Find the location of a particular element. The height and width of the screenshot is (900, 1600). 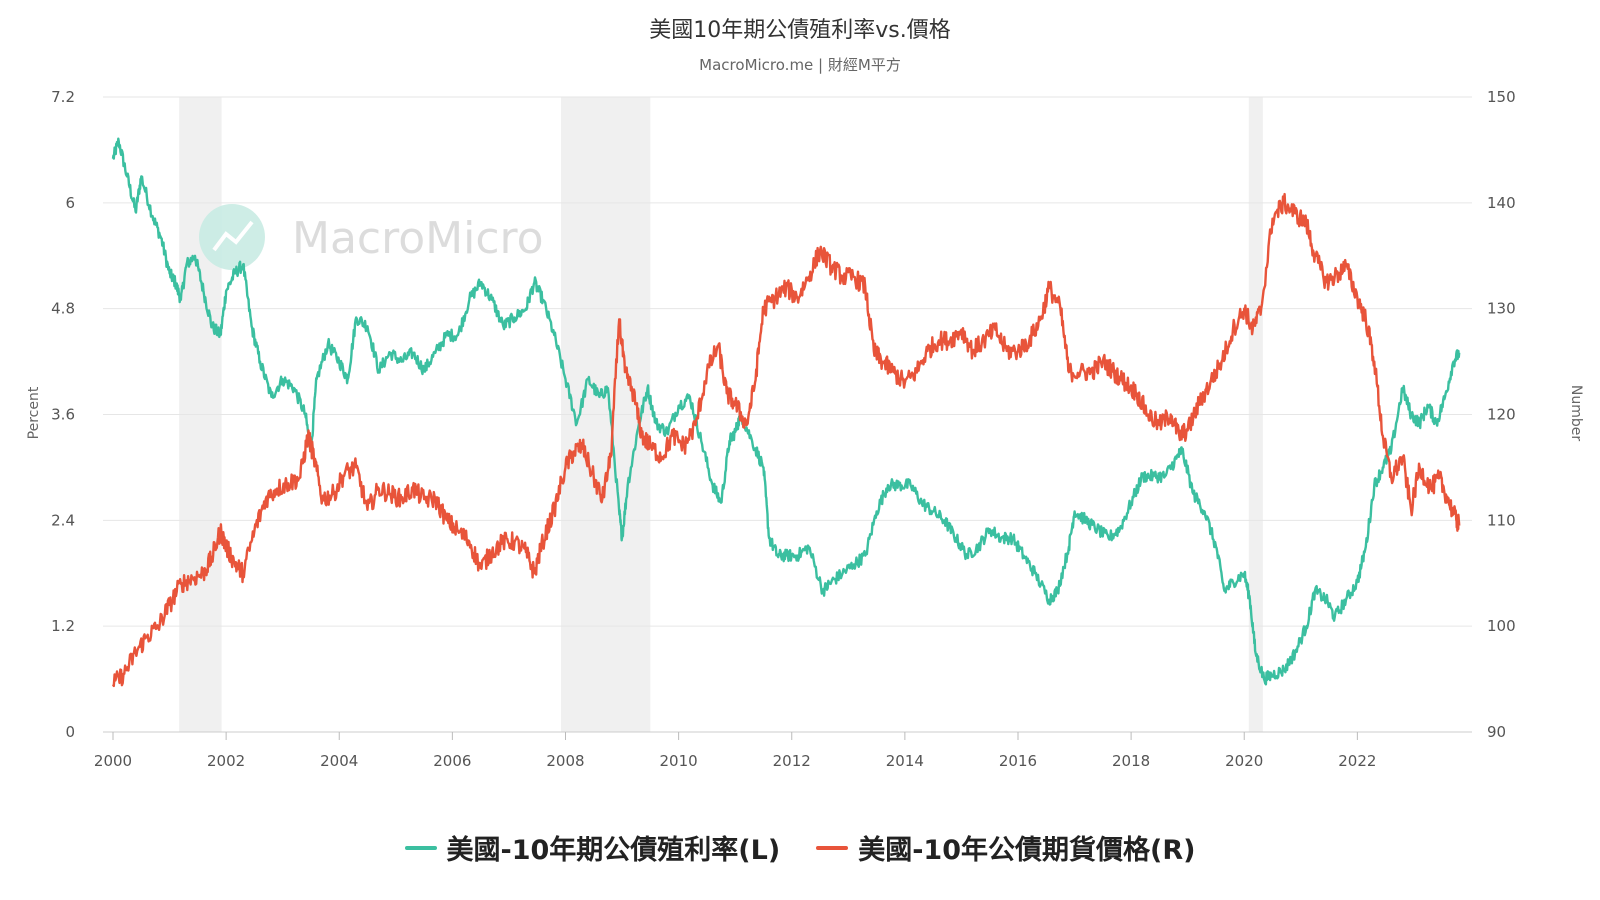

legend: 美國-10年期公債殖利率(L) 美國-10年公債期貨價格(R) is located at coordinates (800, 847).